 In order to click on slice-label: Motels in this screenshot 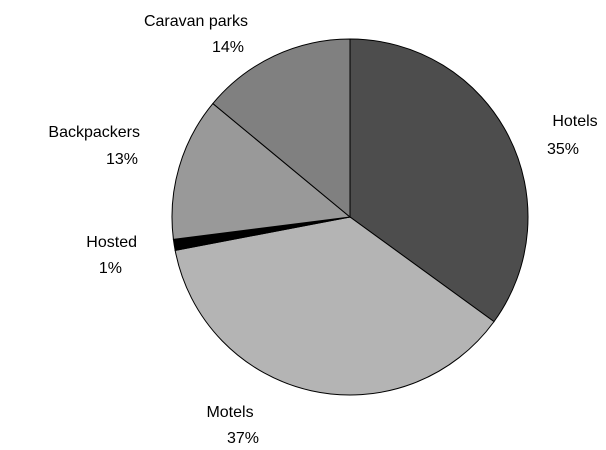, I will do `click(229, 412)`.